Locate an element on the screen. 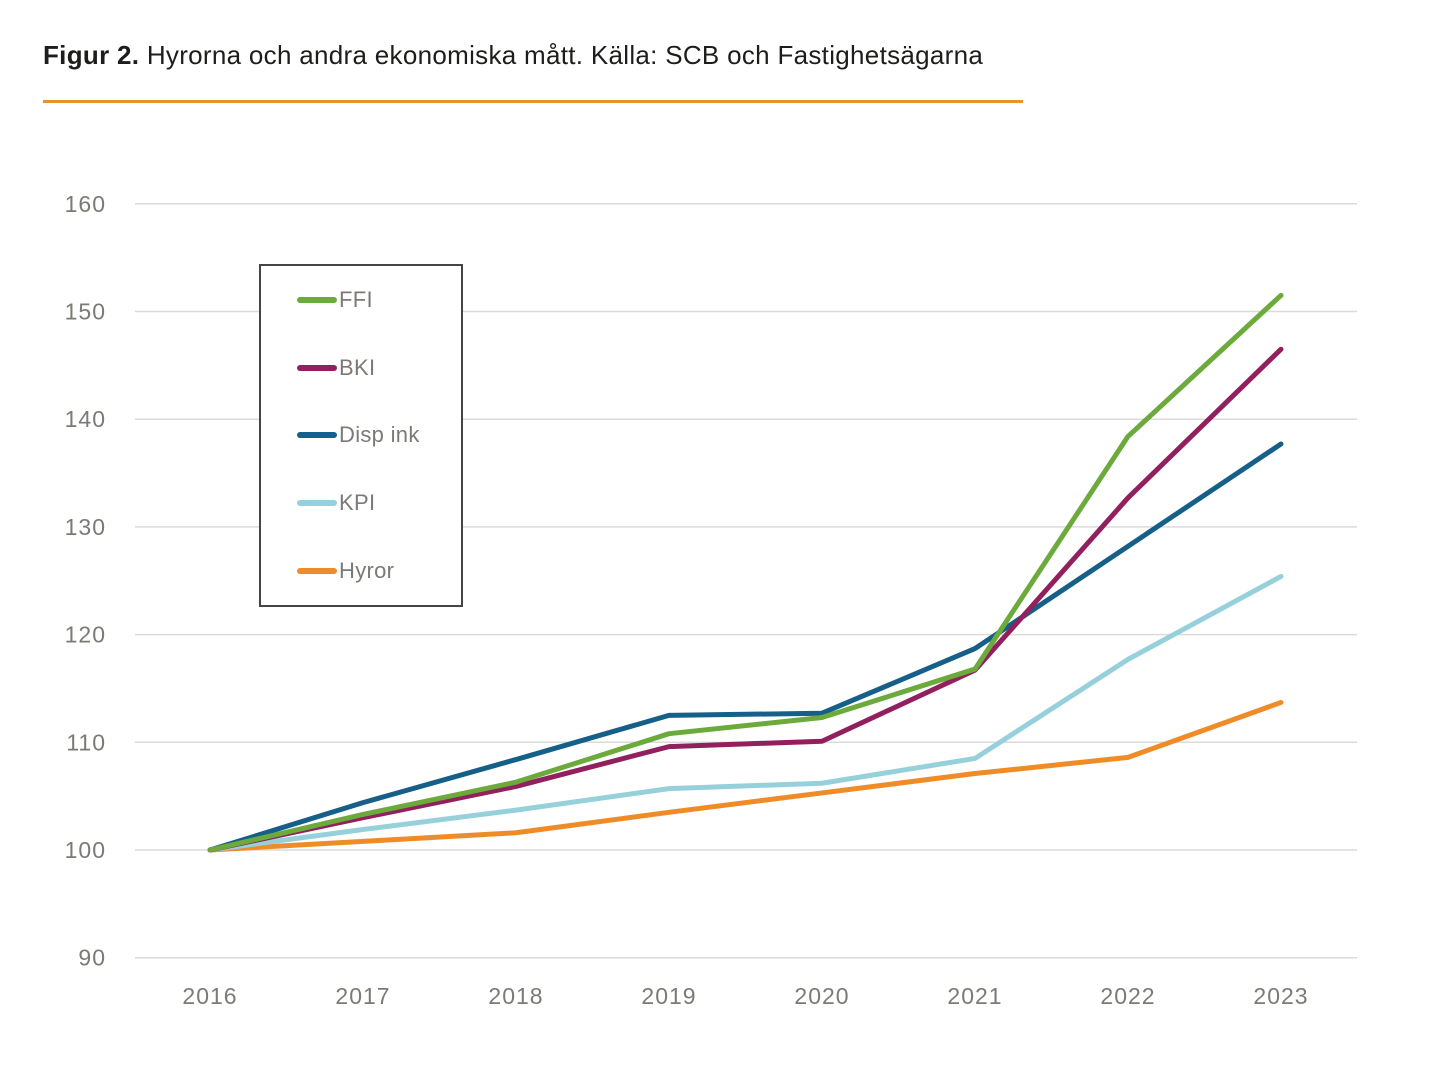  legend-swatch-disp-ink is located at coordinates (317, 435).